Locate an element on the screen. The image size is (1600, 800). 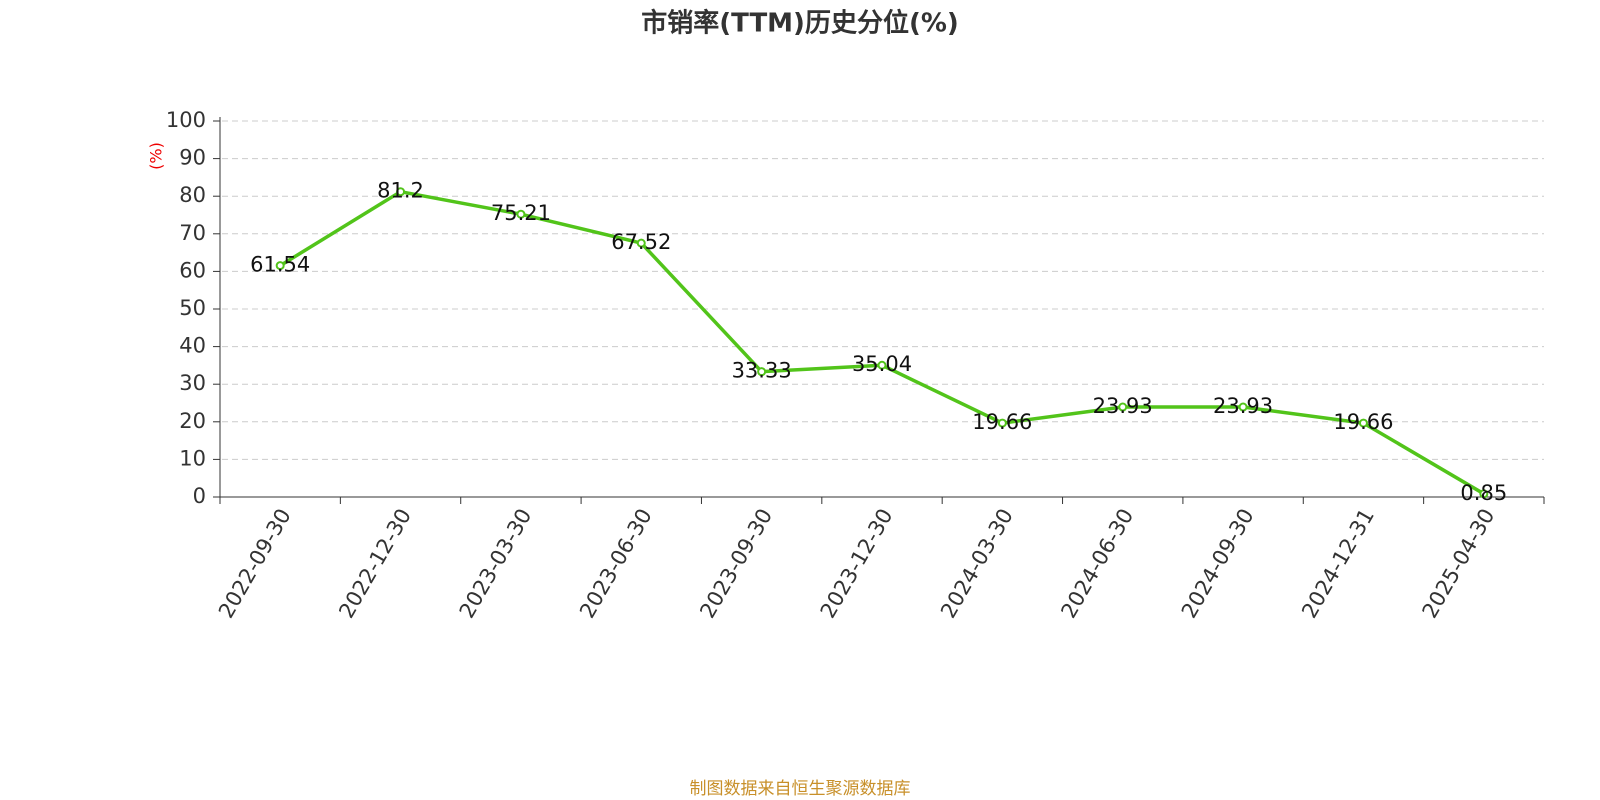
data-label: 67.52 is located at coordinates (641, 242).